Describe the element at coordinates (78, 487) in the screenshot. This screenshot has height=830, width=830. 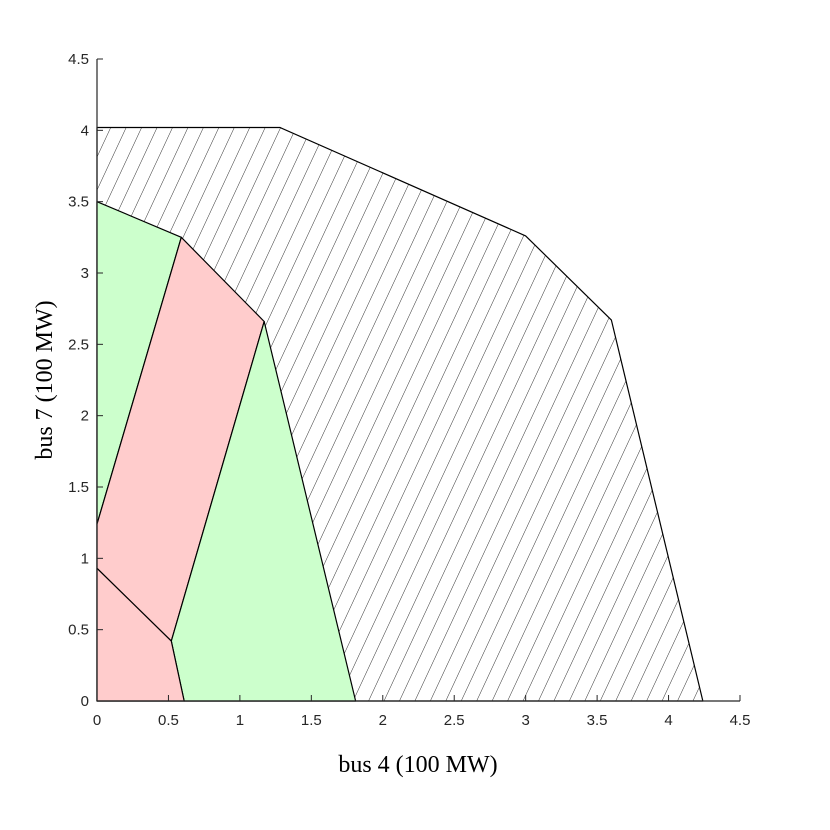
I see `y-tick-label: 1.5` at that location.